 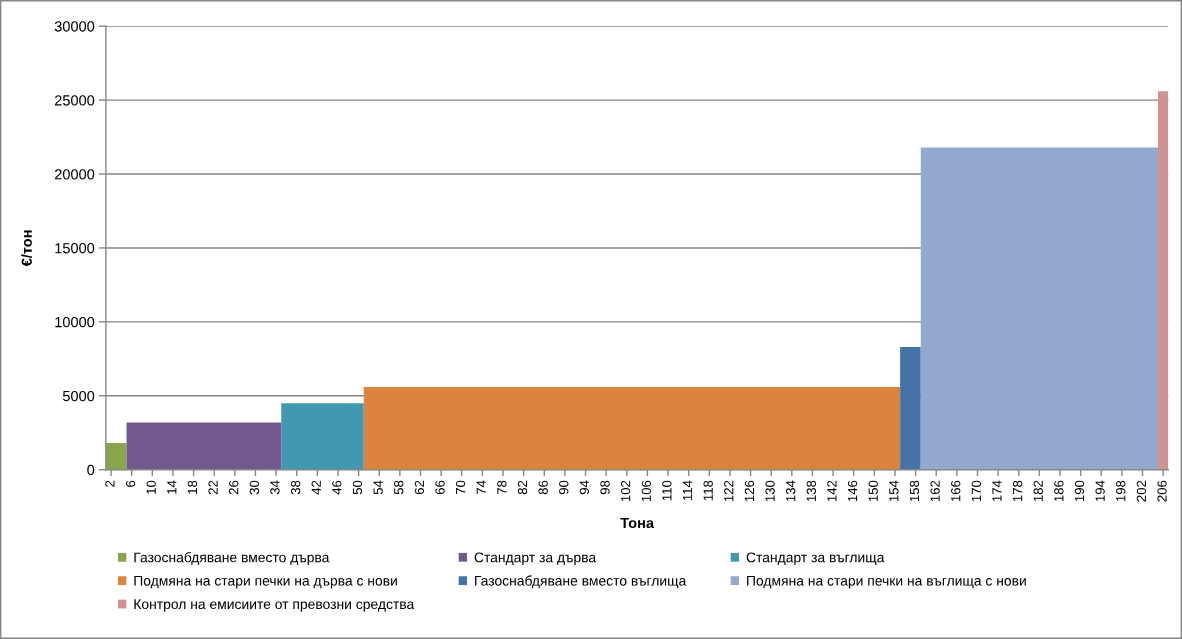 What do you see at coordinates (956, 491) in the screenshot?
I see `x-tick-label: 166` at bounding box center [956, 491].